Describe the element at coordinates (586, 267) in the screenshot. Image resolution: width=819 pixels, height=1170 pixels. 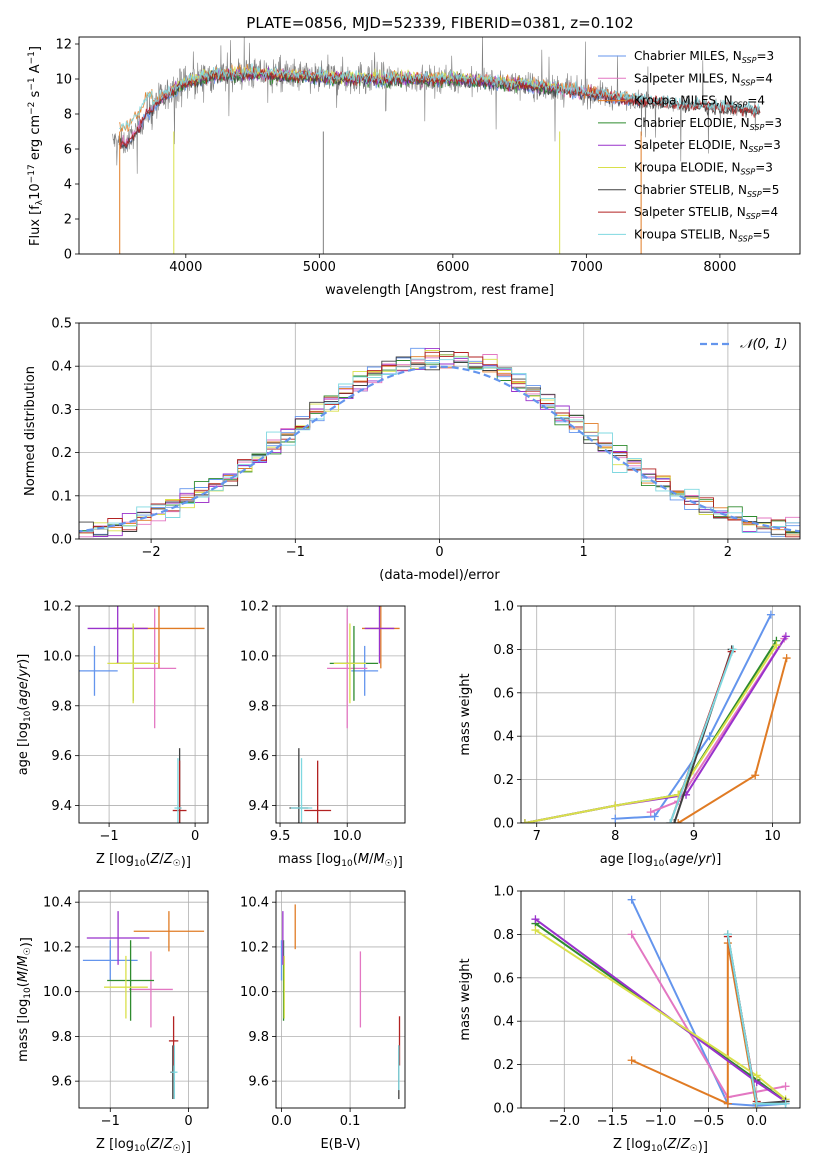
I see `x-tick-label: 7000` at that location.